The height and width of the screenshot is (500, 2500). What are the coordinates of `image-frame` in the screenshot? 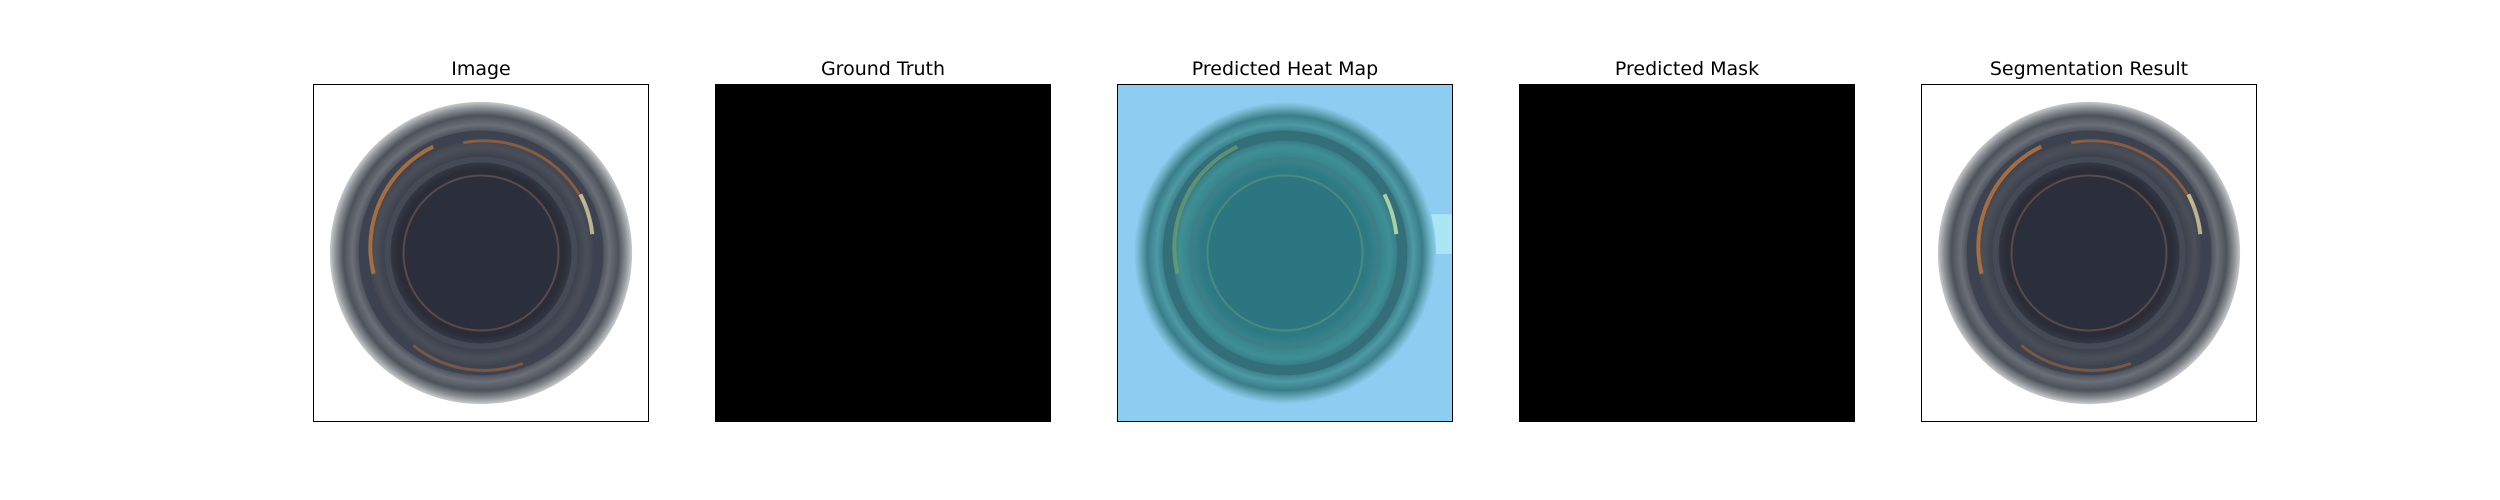 It's located at (481, 253).